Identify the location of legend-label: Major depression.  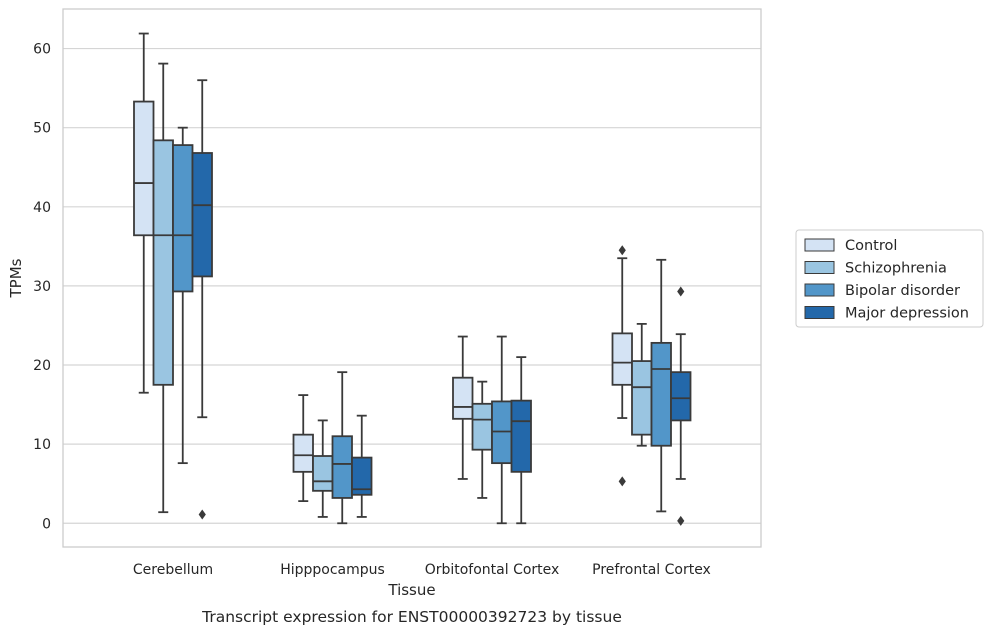
(907, 314).